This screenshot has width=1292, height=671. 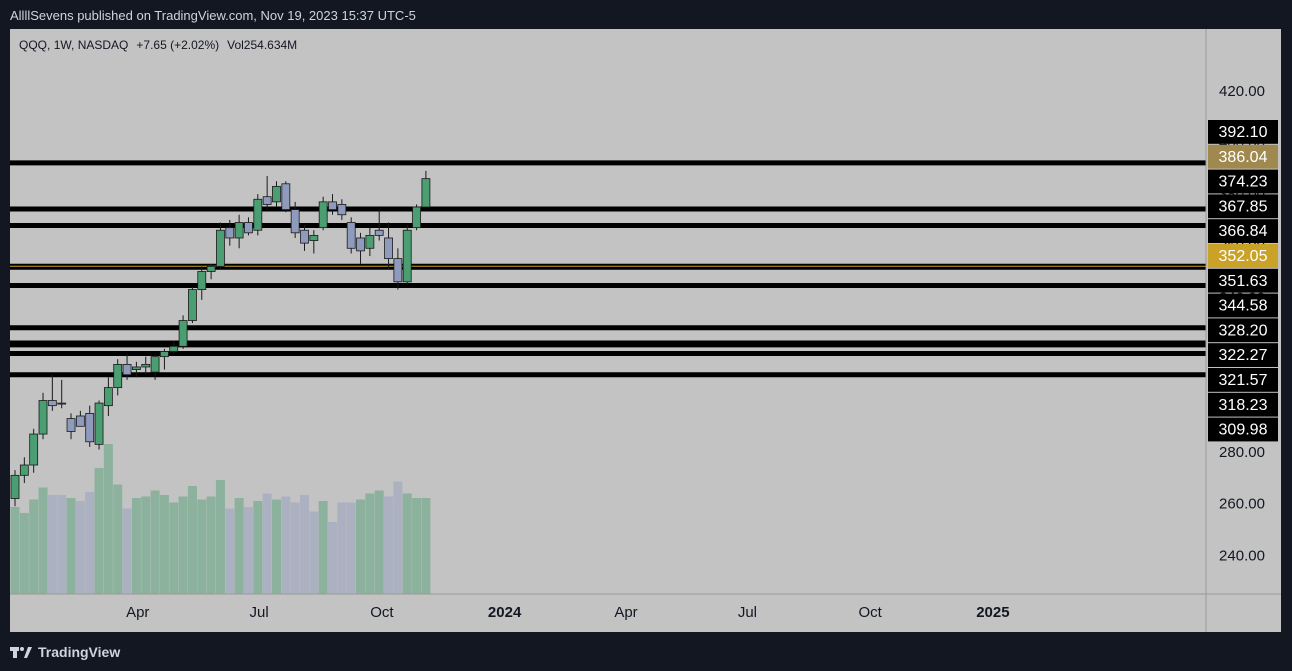 I want to click on level-price-tag-label: 328.20, so click(x=1243, y=330).